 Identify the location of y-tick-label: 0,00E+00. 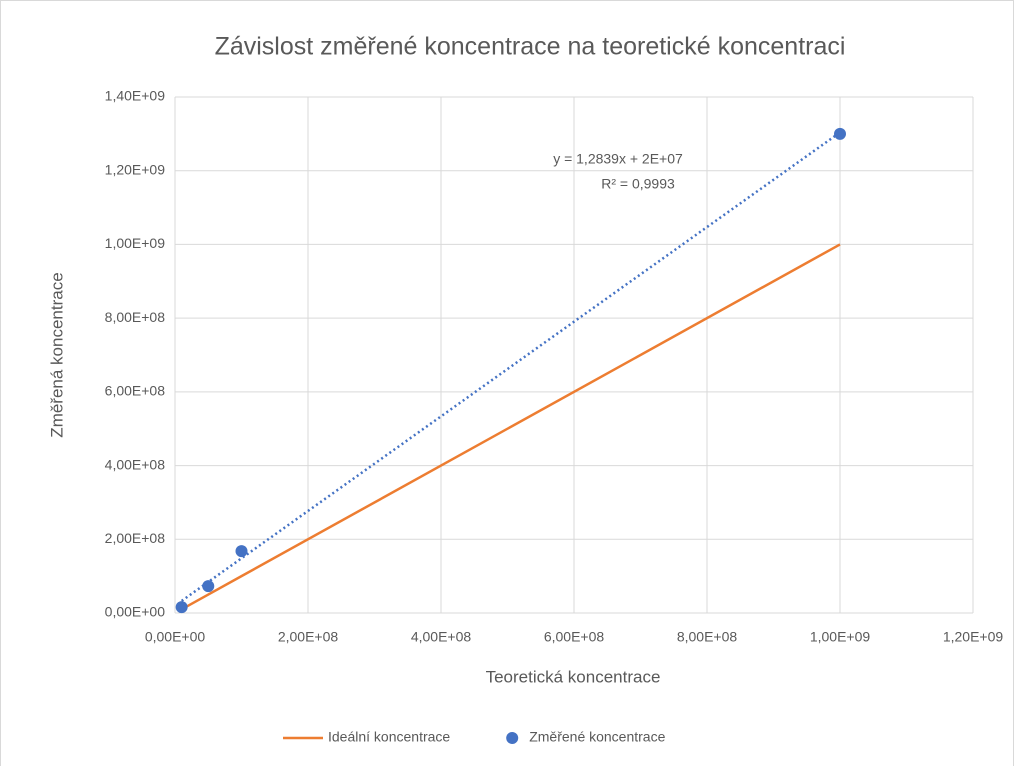
(135, 612).